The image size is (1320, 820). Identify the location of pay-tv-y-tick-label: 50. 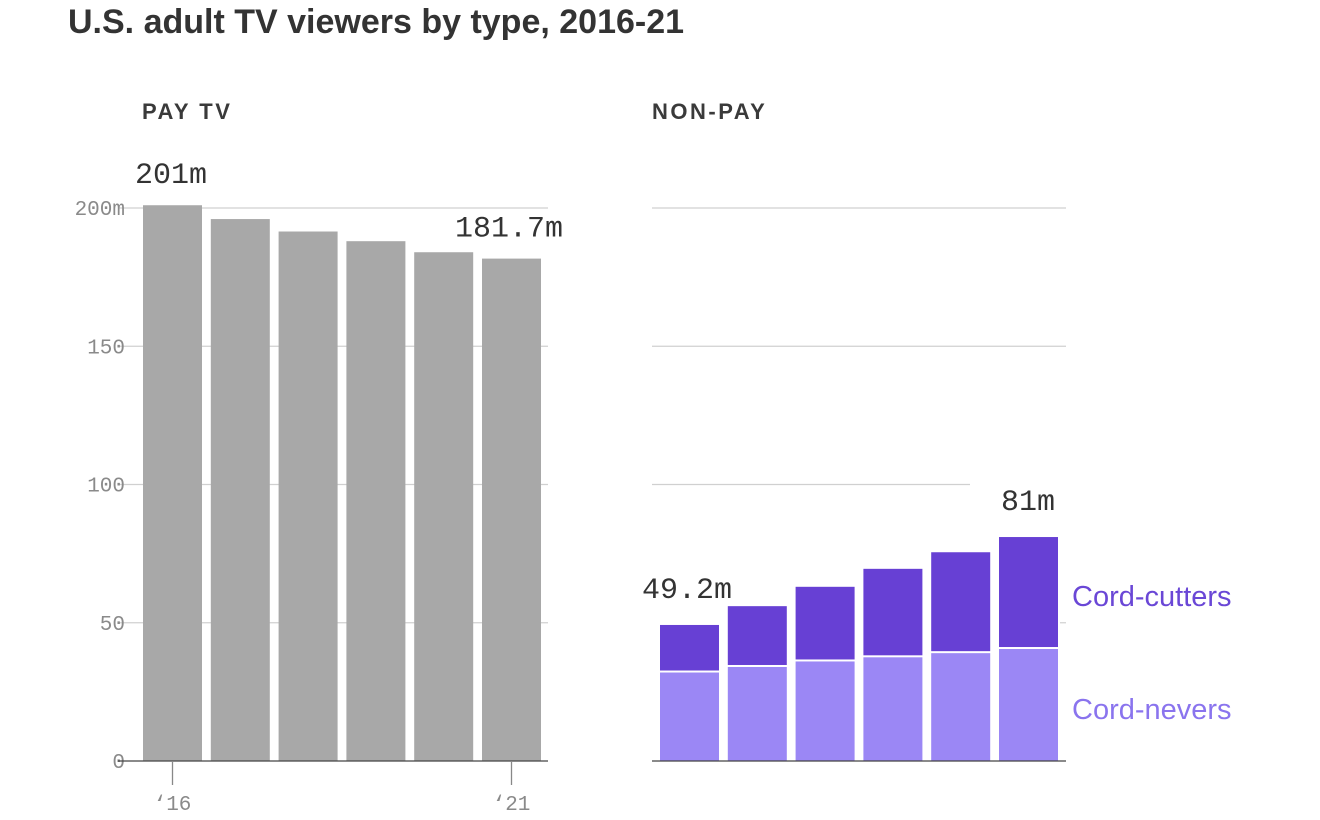
(112, 625).